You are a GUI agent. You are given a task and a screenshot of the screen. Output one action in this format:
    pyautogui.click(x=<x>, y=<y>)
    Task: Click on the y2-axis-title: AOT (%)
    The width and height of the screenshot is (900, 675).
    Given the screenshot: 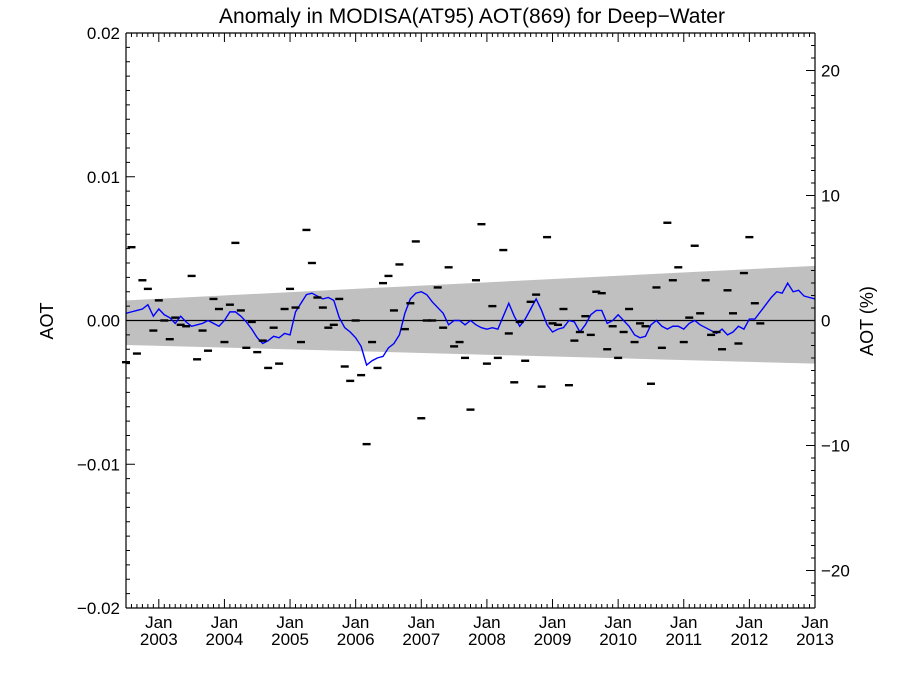 What is the action you would take?
    pyautogui.click(x=867, y=321)
    